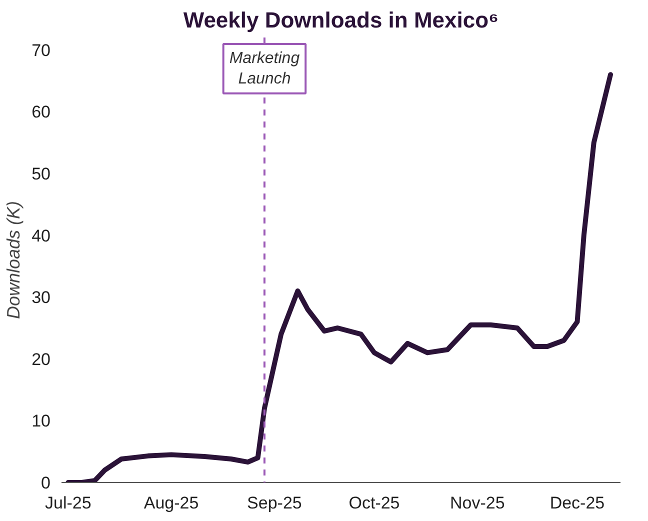 This screenshot has height=521, width=648. Describe the element at coordinates (46, 483) in the screenshot. I see `y-tick-label: 0` at that location.